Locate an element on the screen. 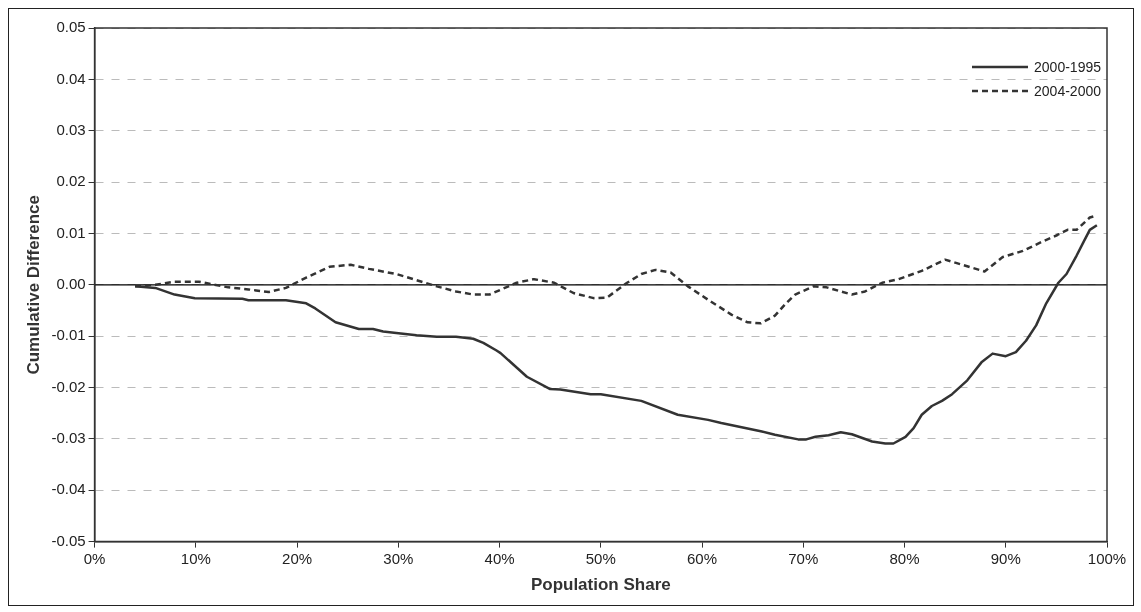 The height and width of the screenshot is (612, 1141). y-tick-label: -0.04 is located at coordinates (68, 489).